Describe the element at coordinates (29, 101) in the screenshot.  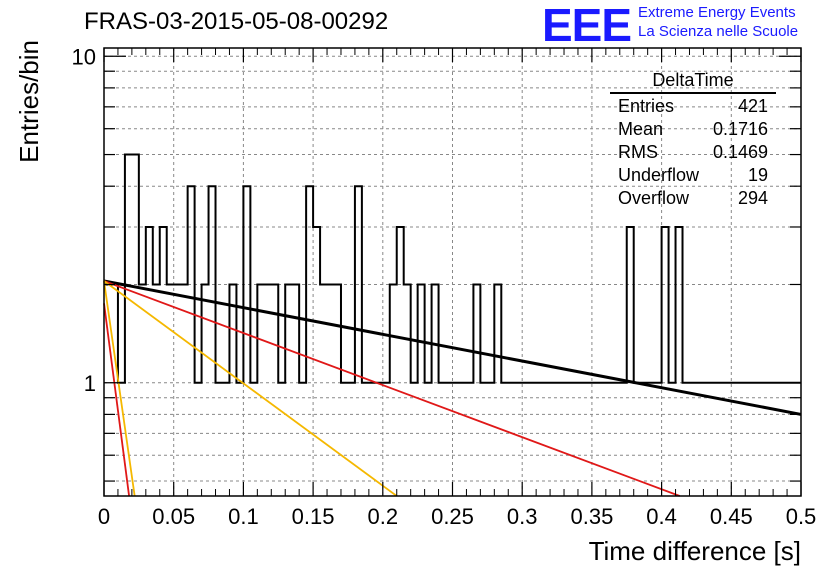
I see `y-axis-title: Entries/bin` at that location.